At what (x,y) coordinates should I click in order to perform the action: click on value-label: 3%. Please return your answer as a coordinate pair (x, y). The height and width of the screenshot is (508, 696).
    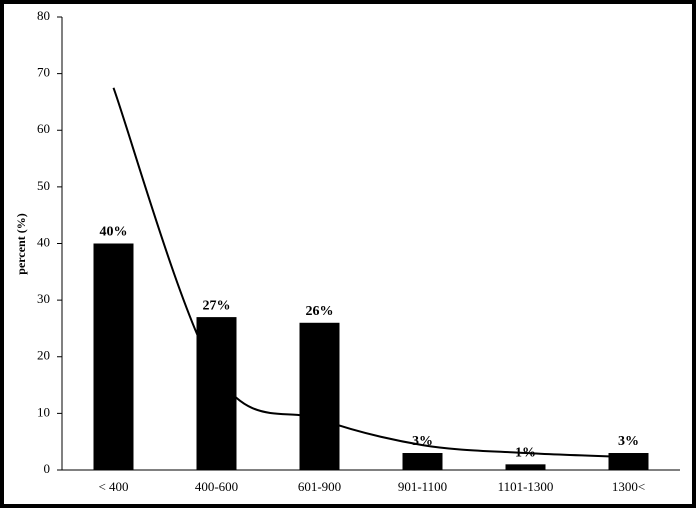
    Looking at the image, I should click on (628, 441).